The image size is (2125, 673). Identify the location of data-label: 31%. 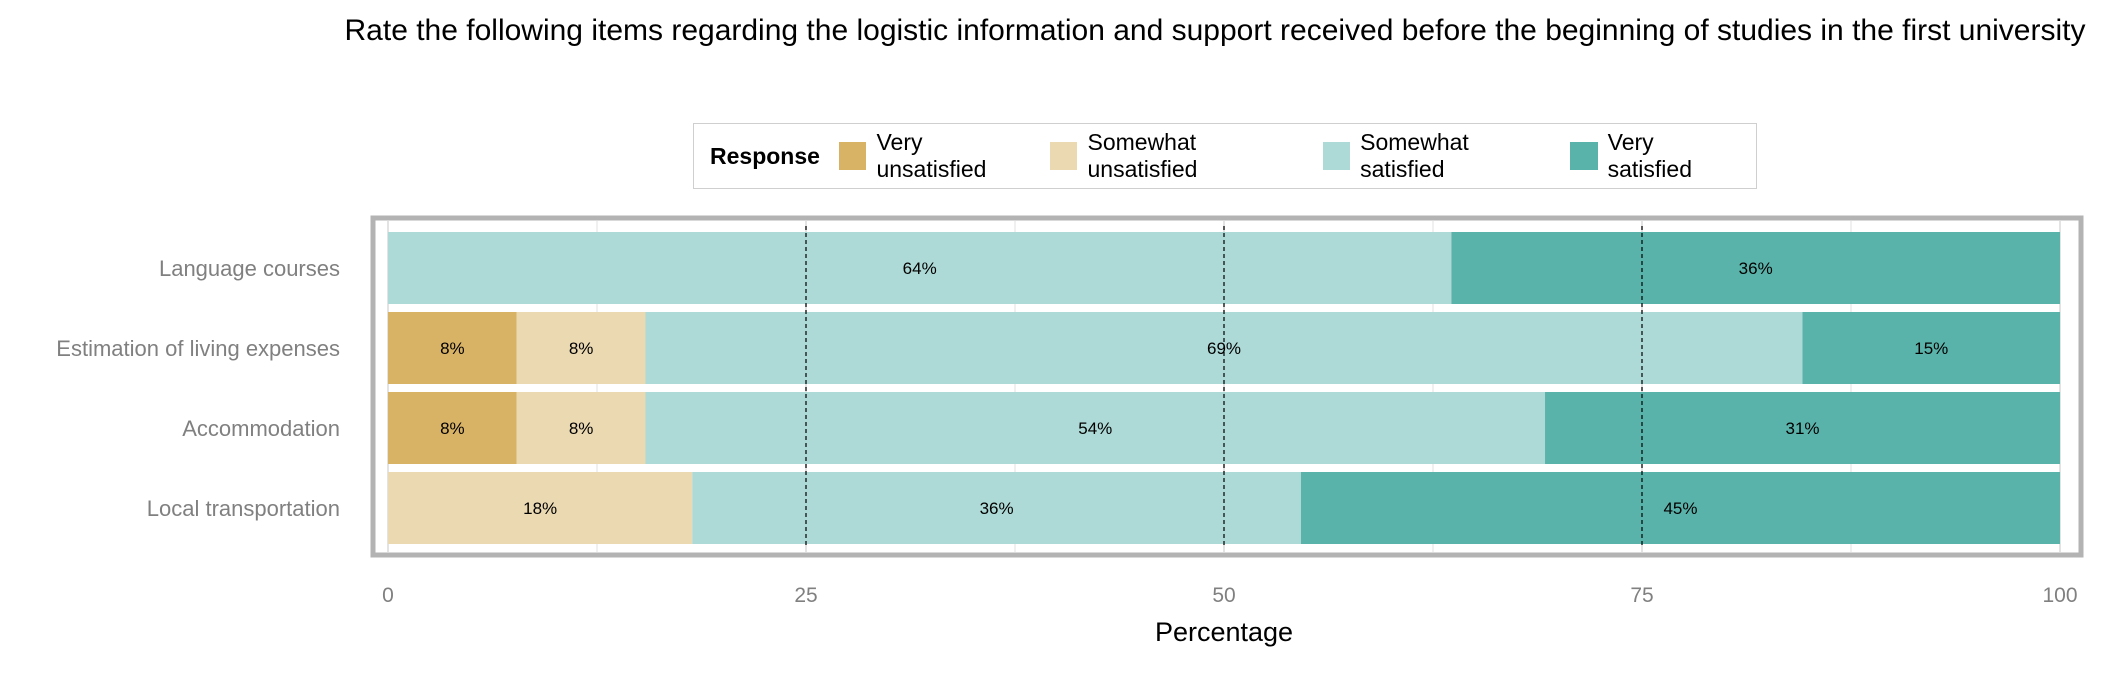
(1802, 428).